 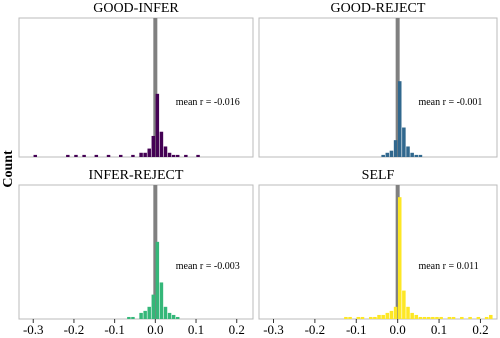 What do you see at coordinates (208, 102) in the screenshot?
I see `annotation: mean r = -0.016` at bounding box center [208, 102].